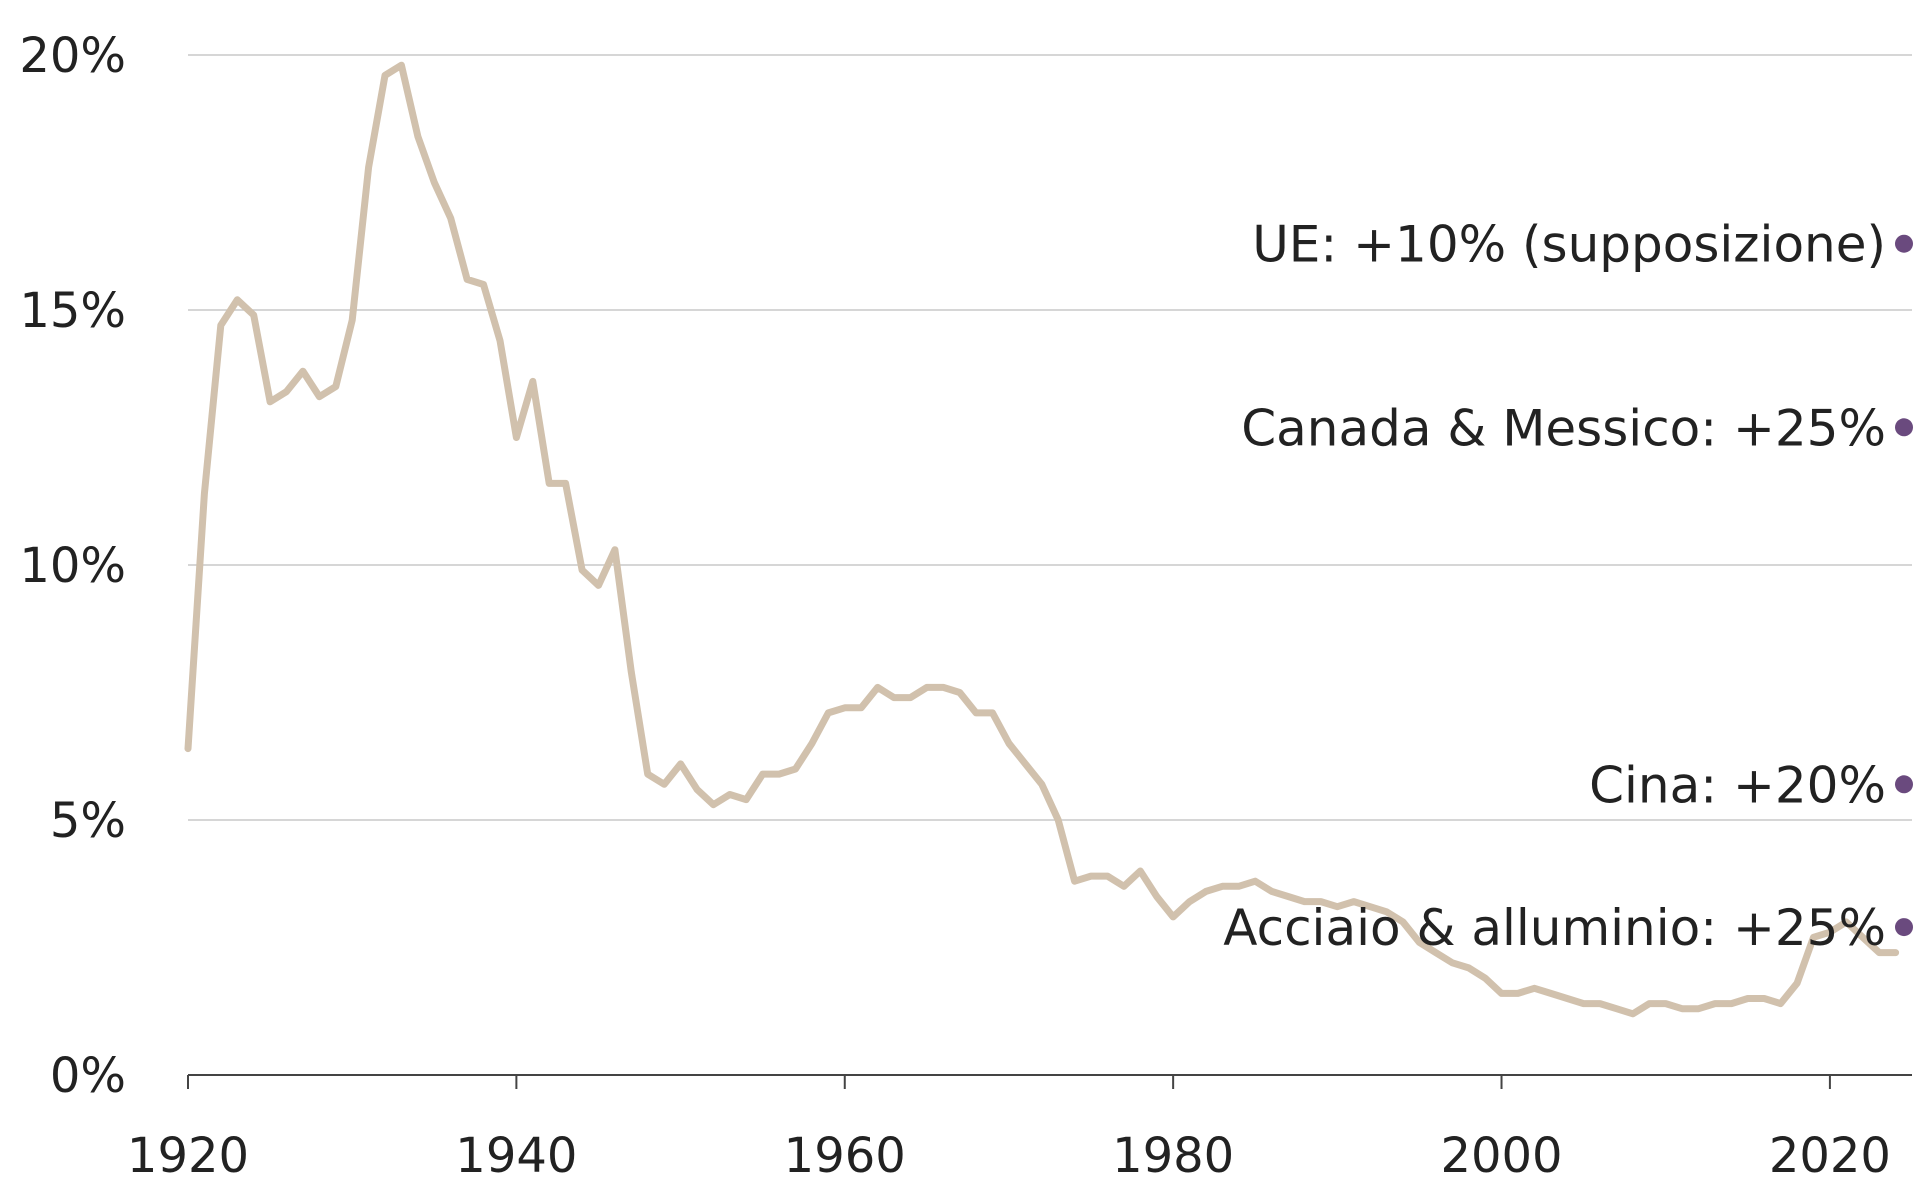 This screenshot has width=1920, height=1200. I want to click on y-tick-label: 20%, so click(72, 56).